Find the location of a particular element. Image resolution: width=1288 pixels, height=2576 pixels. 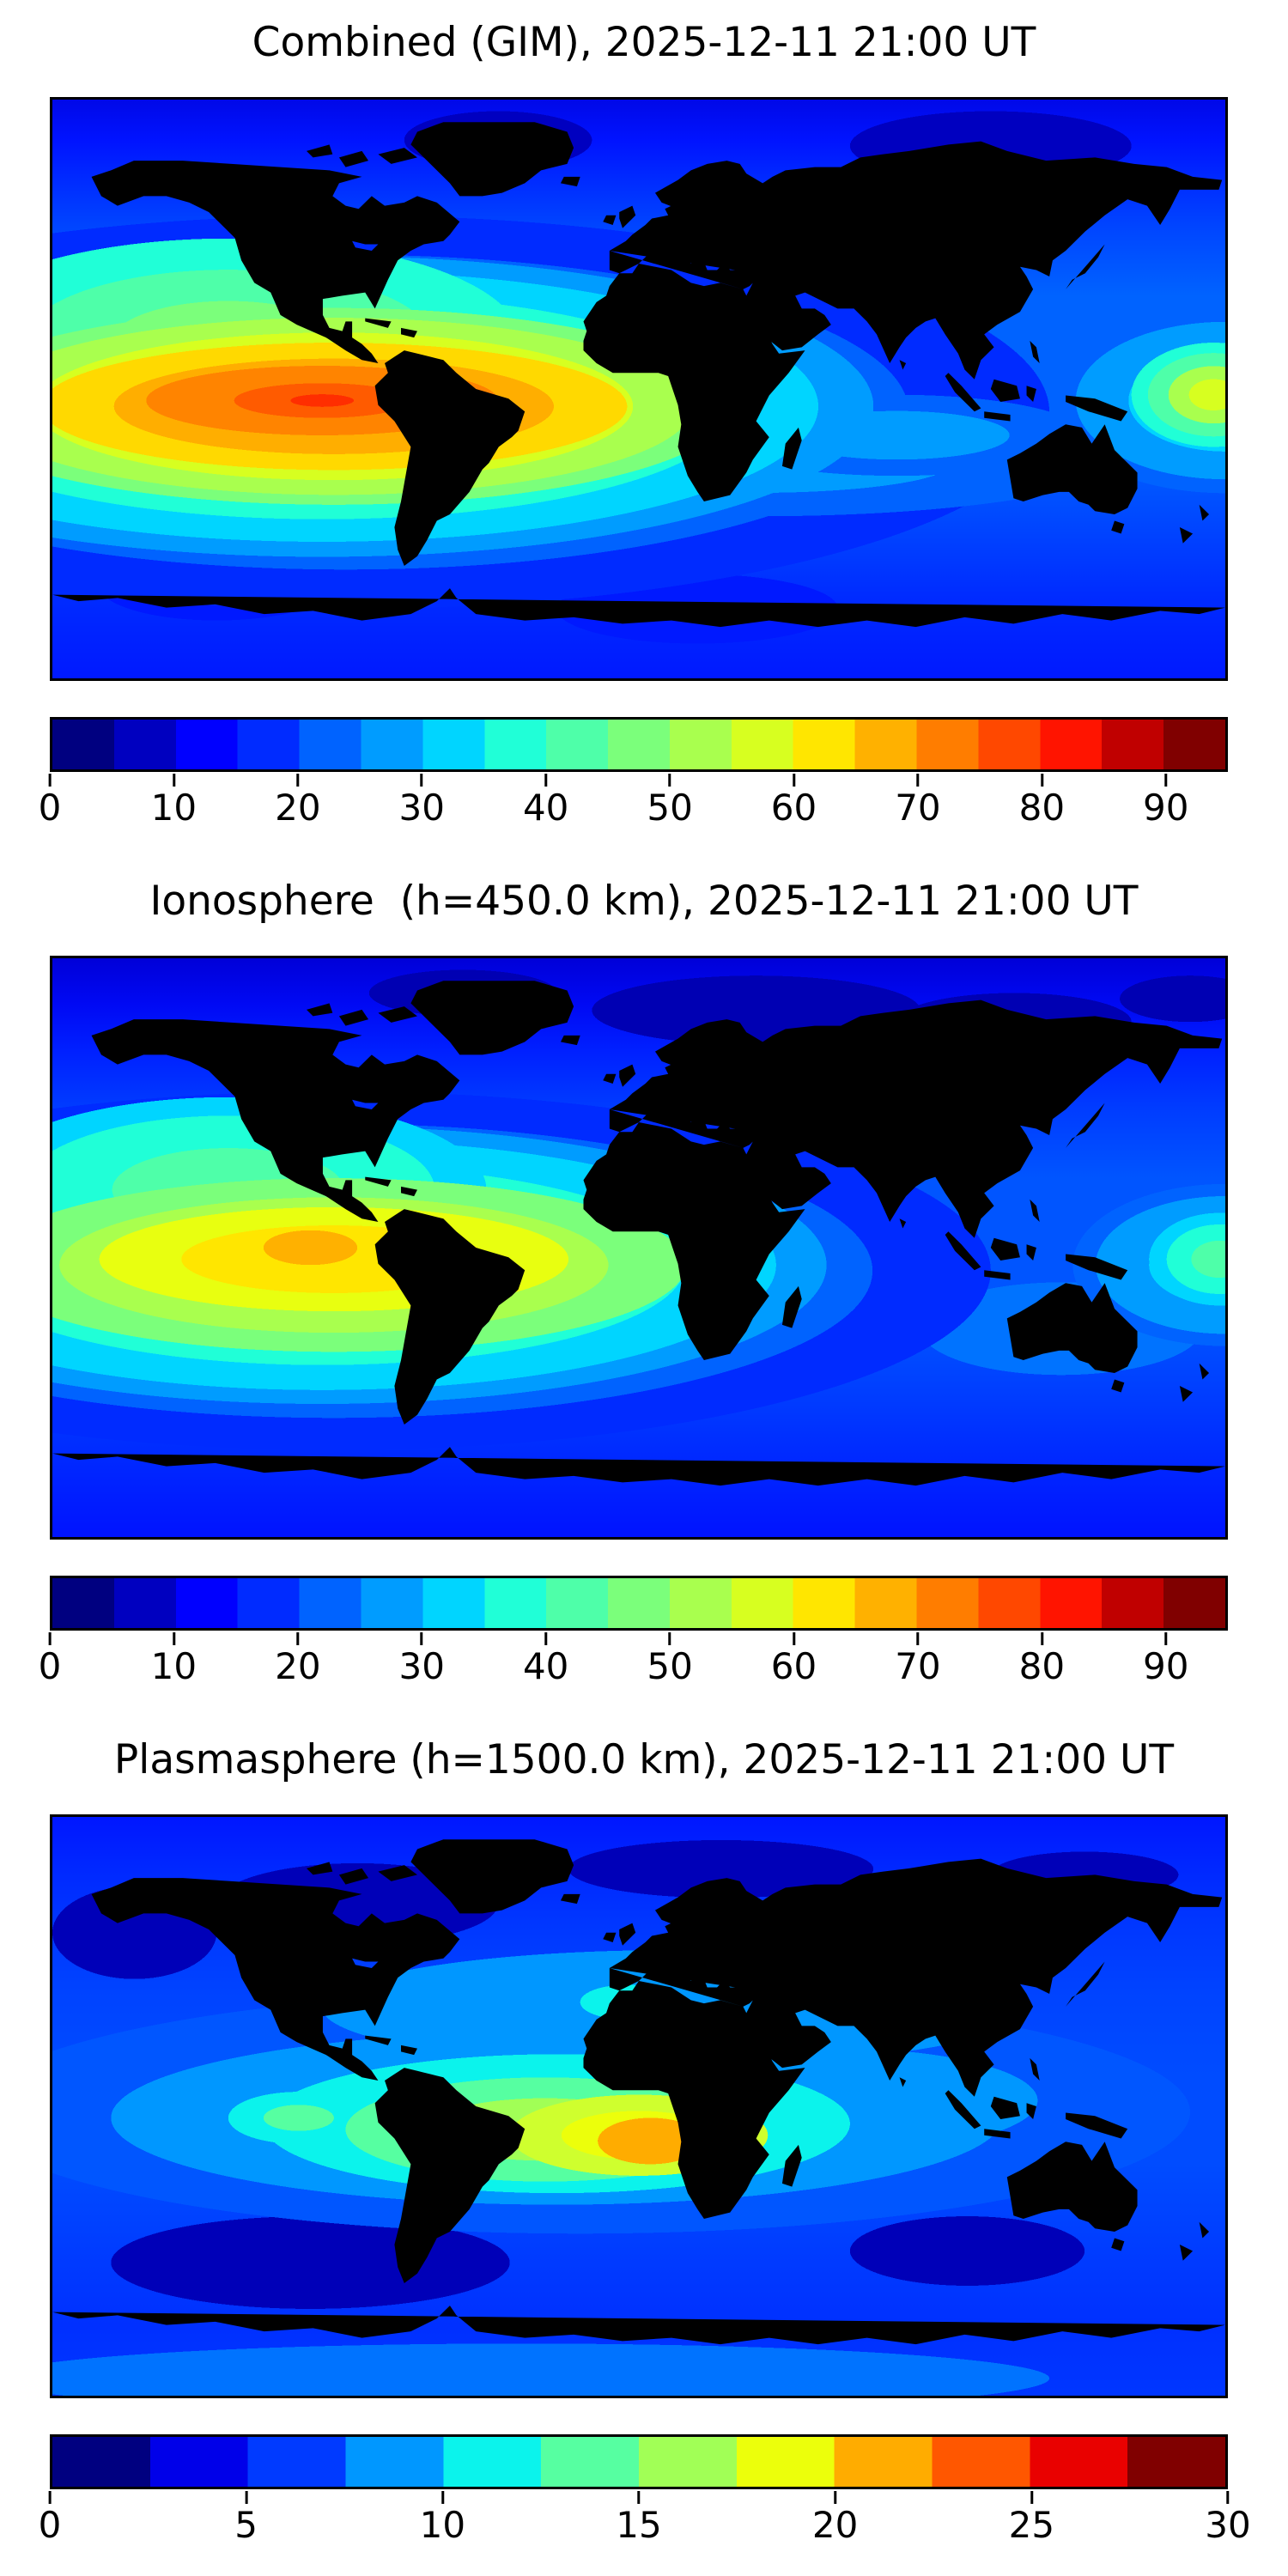

colorbar-ticks-plasmasphere: 0 5 10 15 20 25 30 is located at coordinates (645, 2529).